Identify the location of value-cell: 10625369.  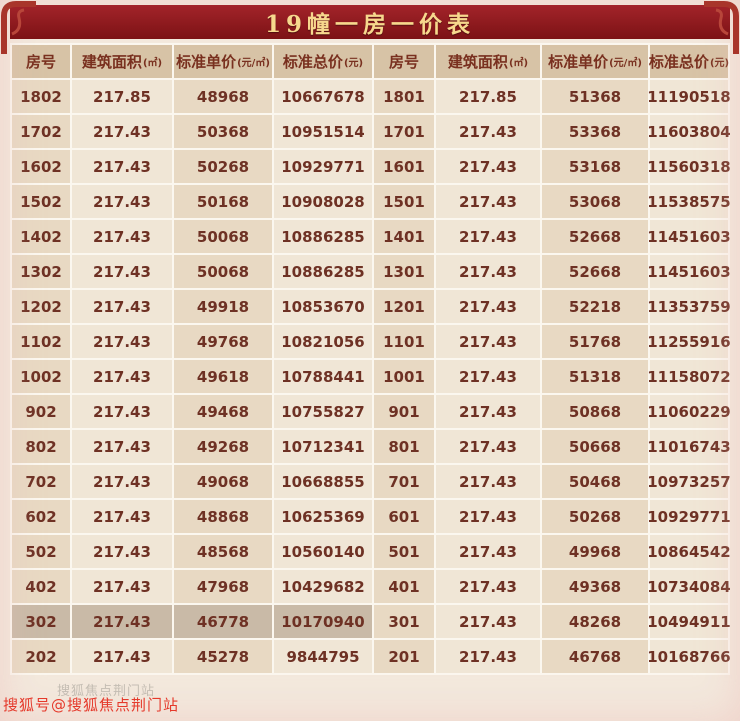
(323, 516).